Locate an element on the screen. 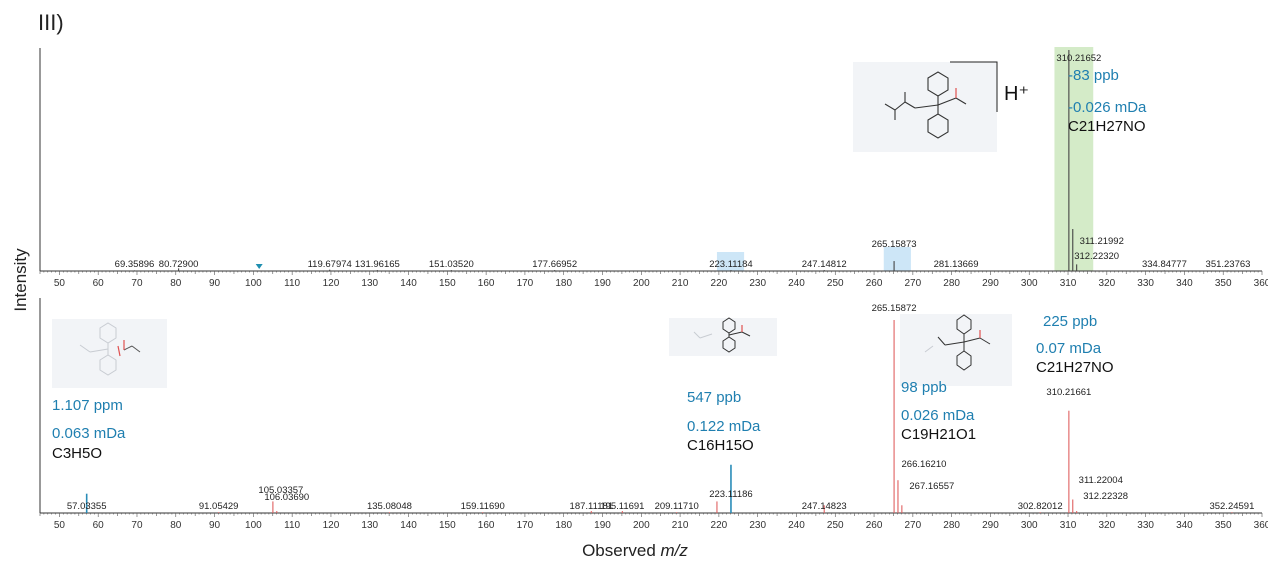  peak-label: 334.84777 is located at coordinates (1164, 264).